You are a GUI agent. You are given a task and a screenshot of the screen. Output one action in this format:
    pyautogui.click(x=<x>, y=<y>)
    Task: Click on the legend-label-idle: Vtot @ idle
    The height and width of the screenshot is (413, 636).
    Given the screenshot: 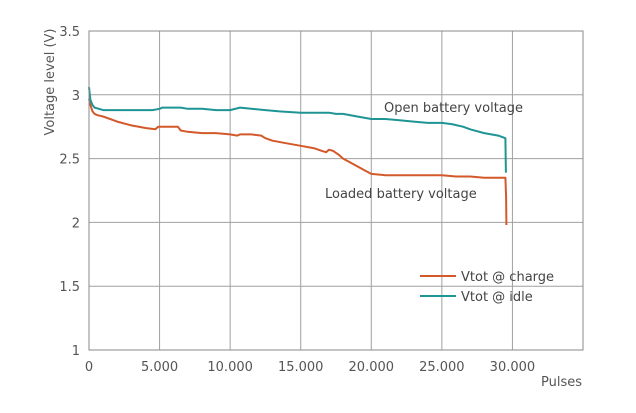 What is the action you would take?
    pyautogui.click(x=497, y=297)
    